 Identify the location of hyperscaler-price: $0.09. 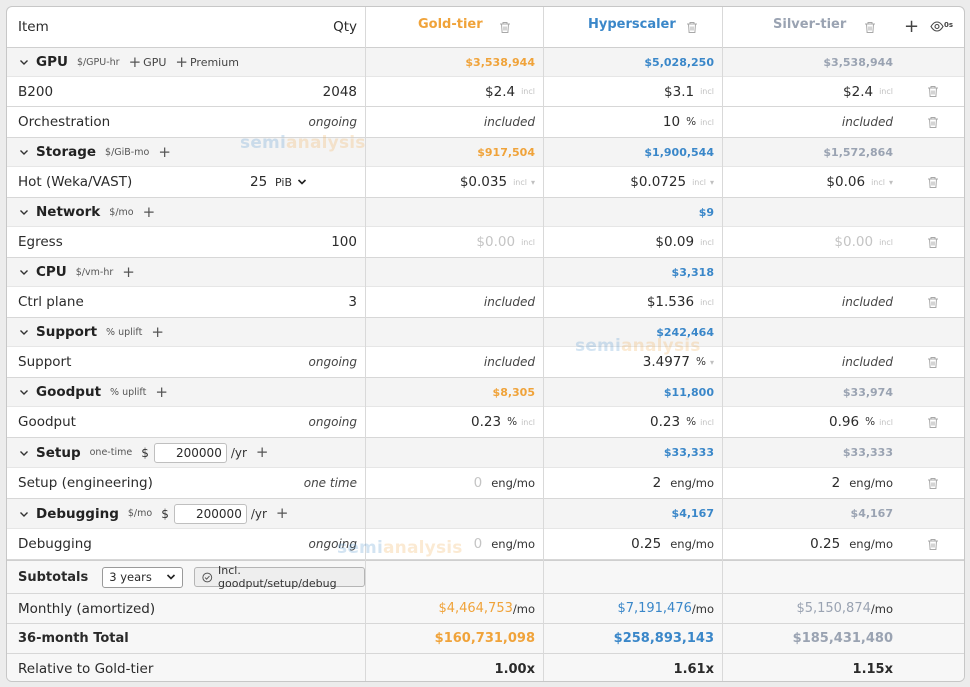
(675, 242).